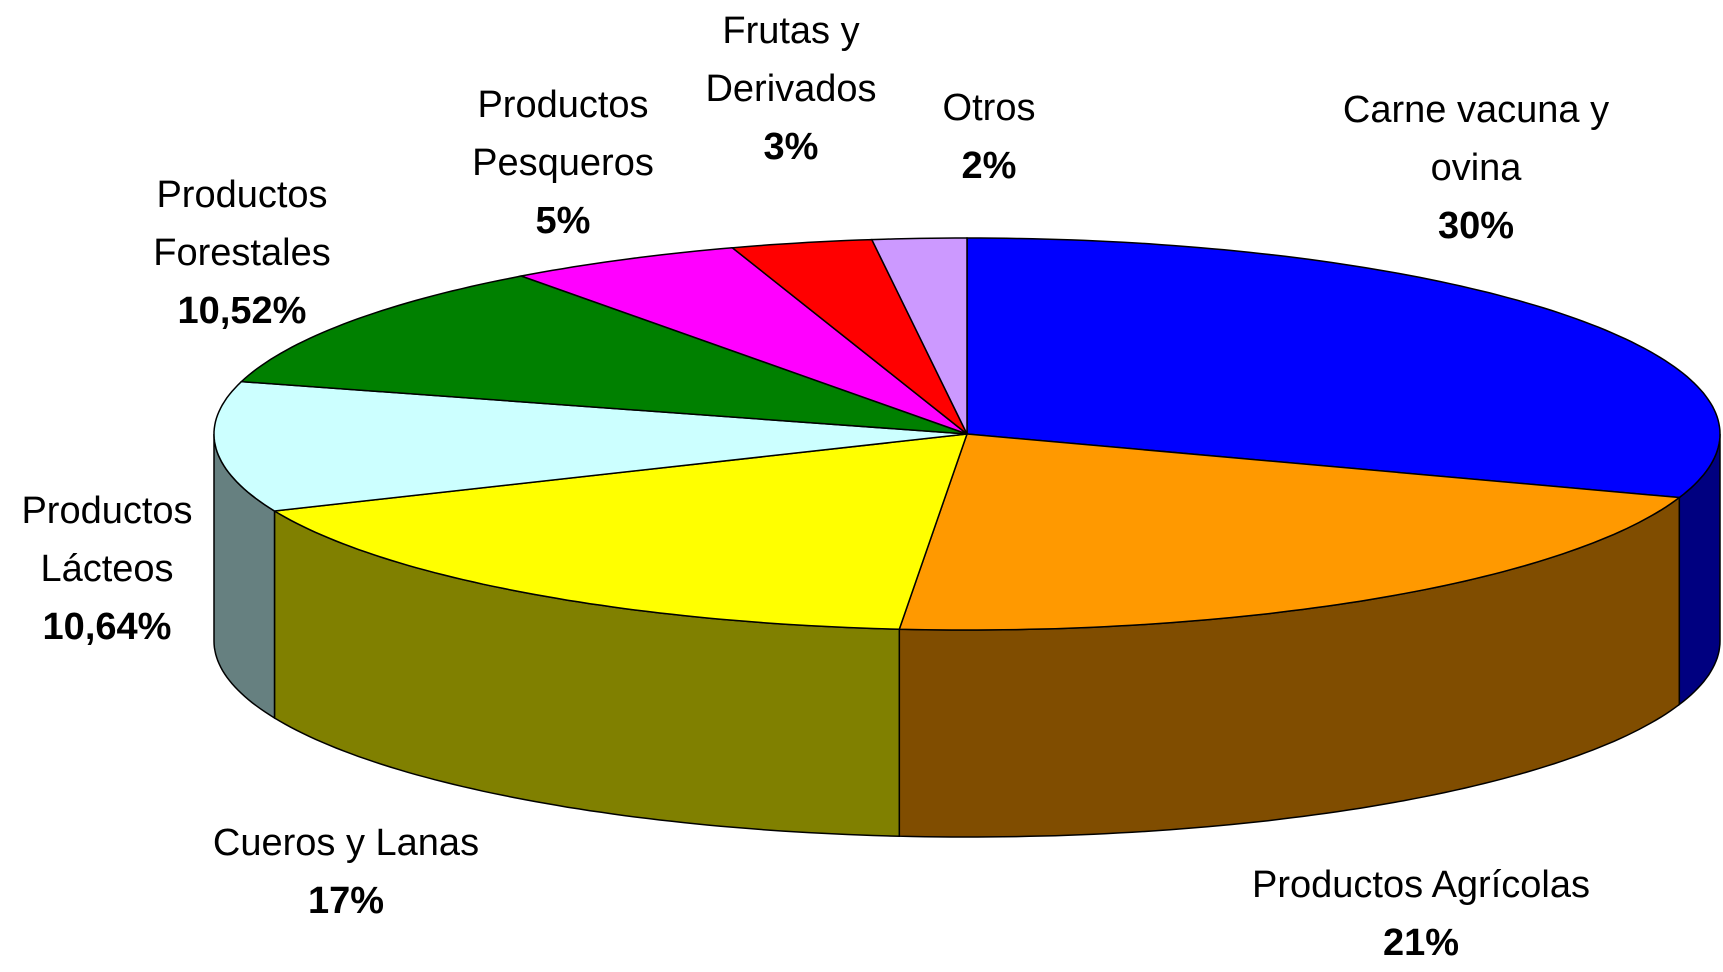 Image resolution: width=1723 pixels, height=972 pixels. I want to click on slice-label: Productos Agrícolas 21%, so click(1421, 914).